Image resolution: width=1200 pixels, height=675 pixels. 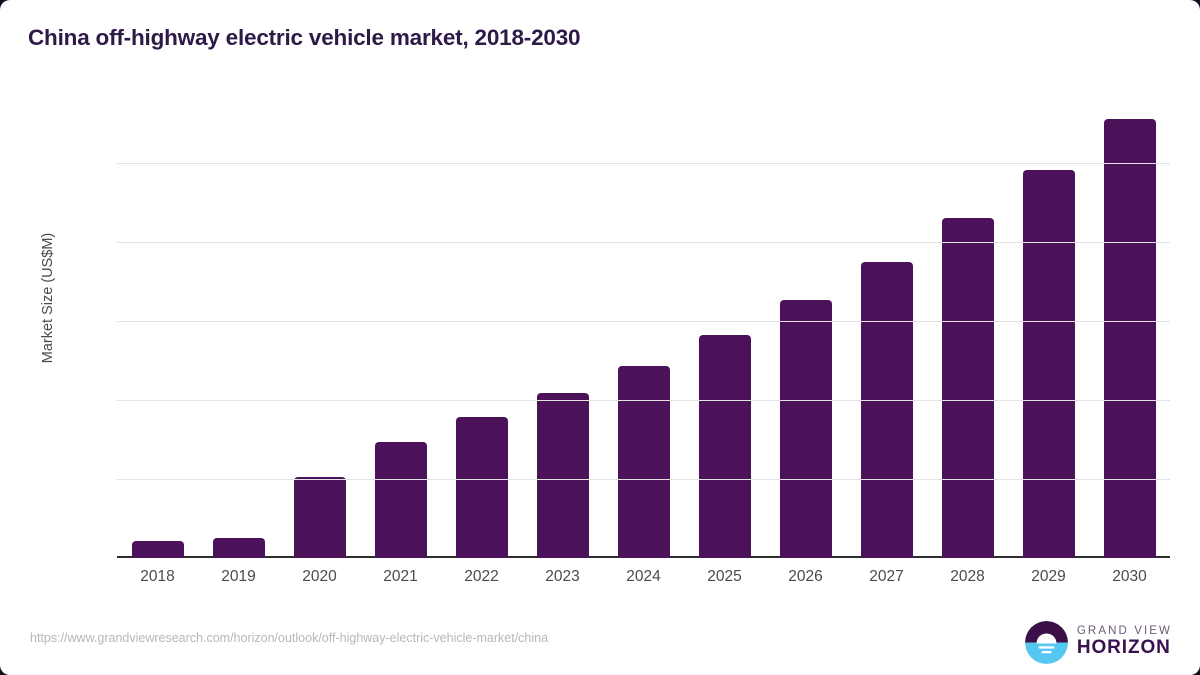 I want to click on bar-2019, so click(x=238, y=548).